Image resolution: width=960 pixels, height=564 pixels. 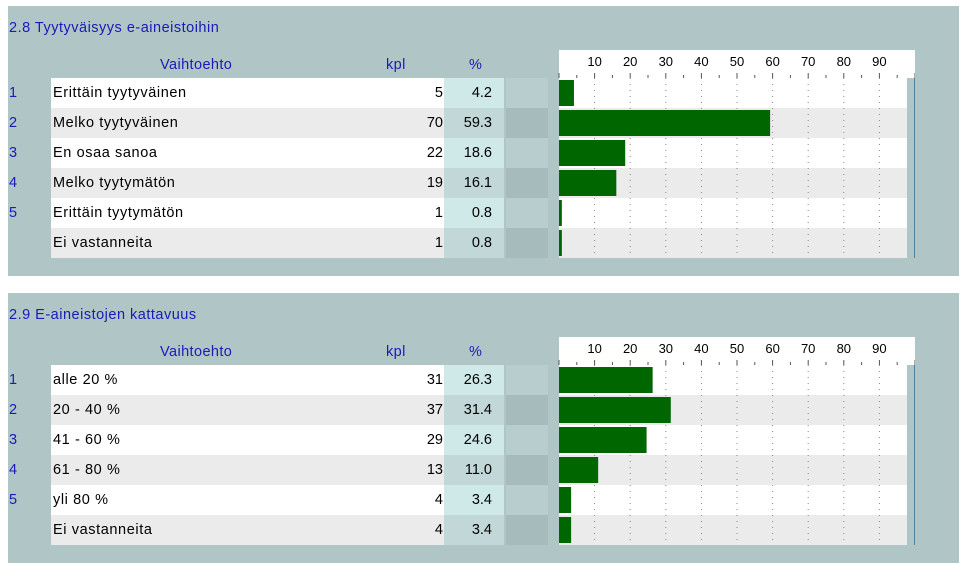 What do you see at coordinates (474, 410) in the screenshot?
I see `row-percent: 31.4` at bounding box center [474, 410].